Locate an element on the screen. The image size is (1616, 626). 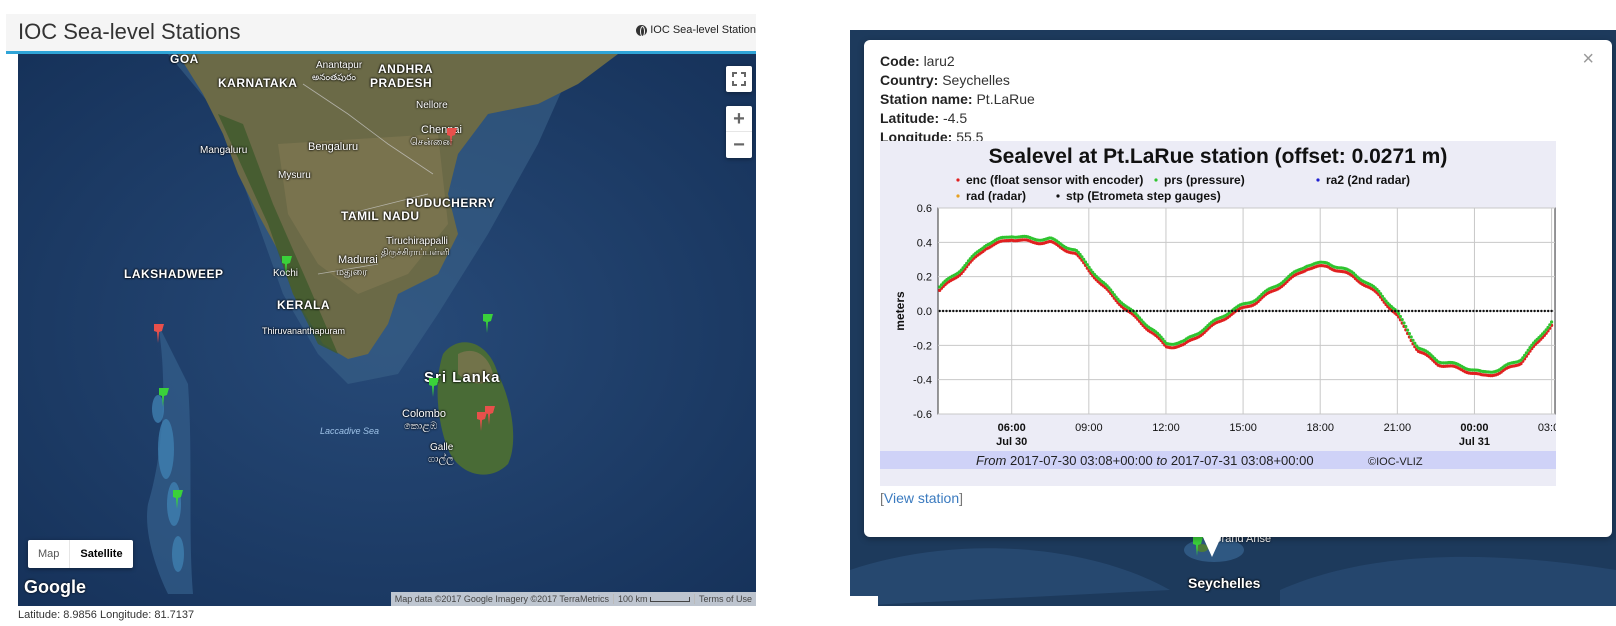
breadcrumb: IOC Sea-level Station is located at coordinates (696, 30).